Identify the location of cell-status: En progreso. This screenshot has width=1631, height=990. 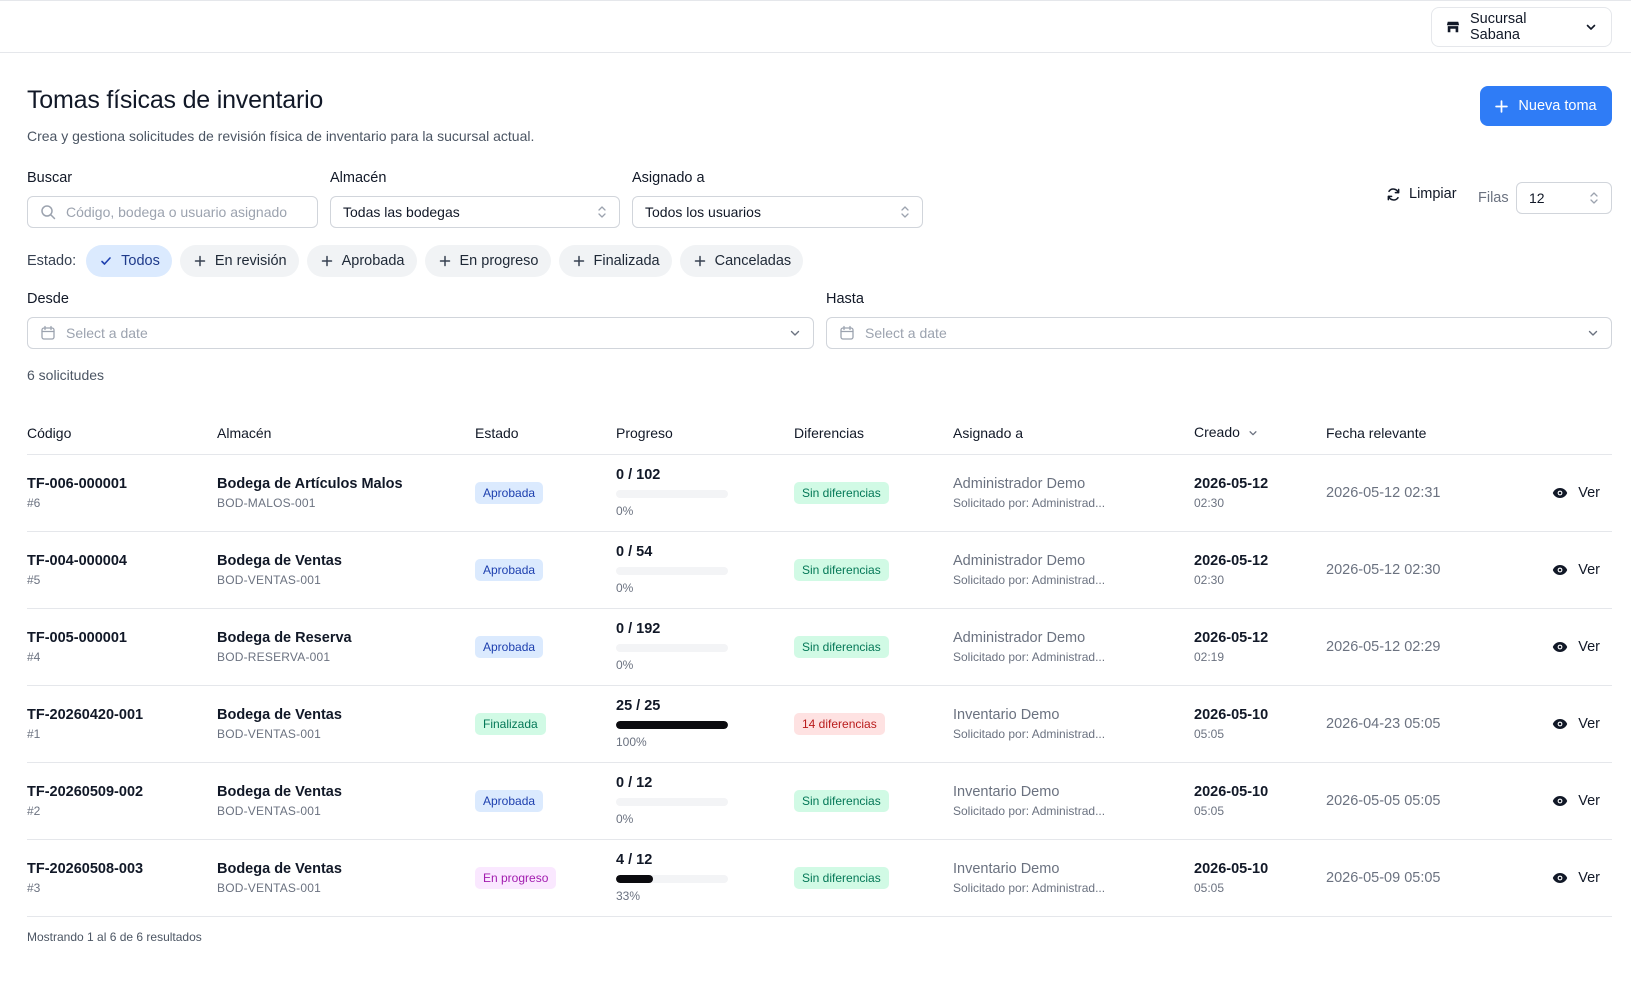
(545, 878).